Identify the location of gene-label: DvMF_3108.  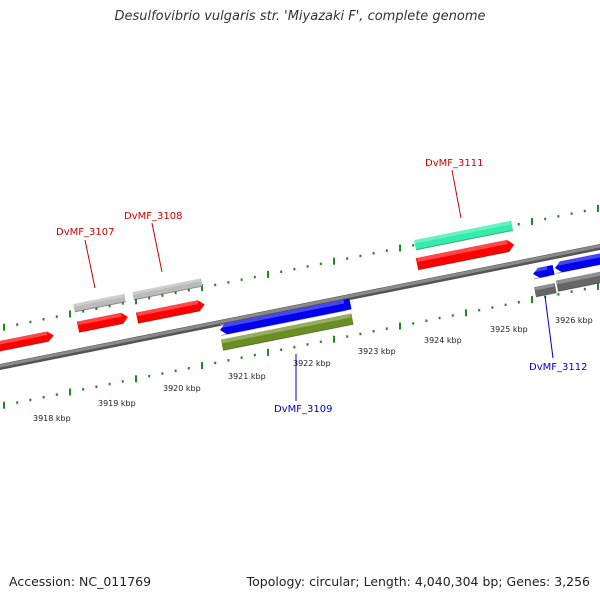
(153, 216).